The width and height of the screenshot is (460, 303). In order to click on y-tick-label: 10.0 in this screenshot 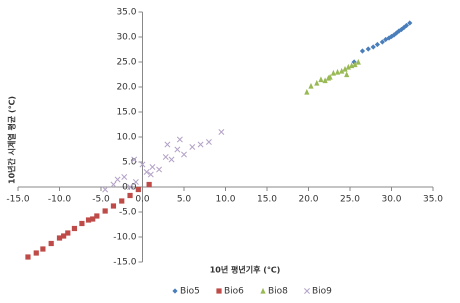, I will do `click(126, 138)`.